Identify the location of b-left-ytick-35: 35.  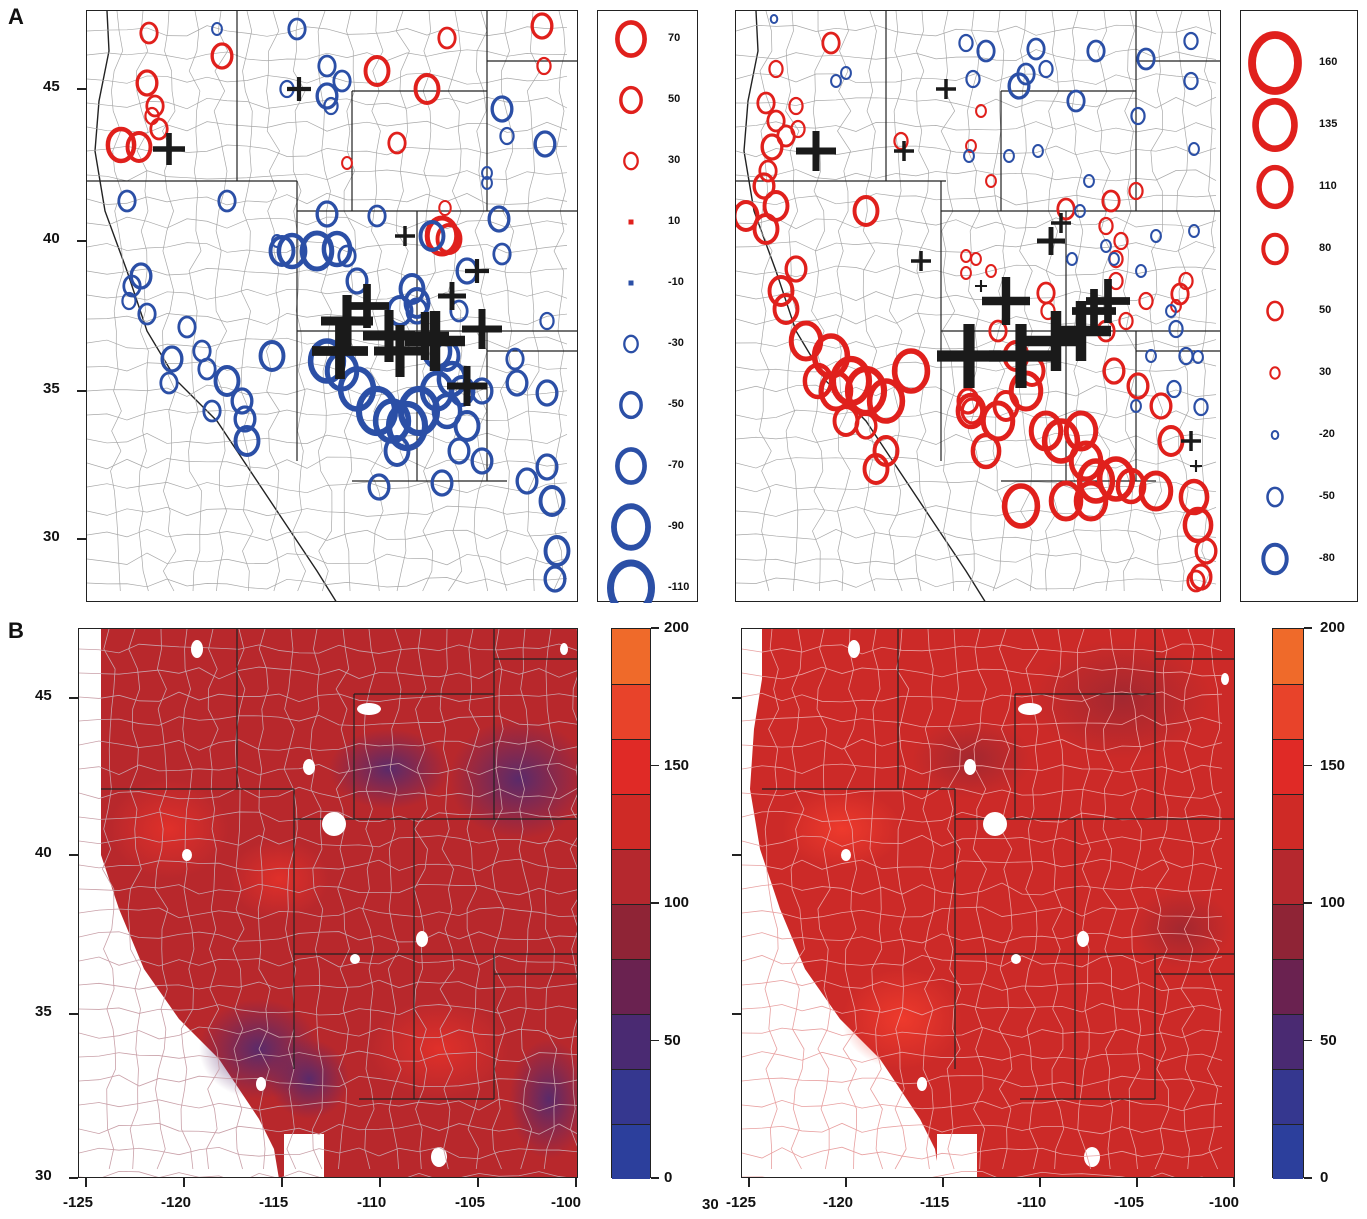
(43, 1011).